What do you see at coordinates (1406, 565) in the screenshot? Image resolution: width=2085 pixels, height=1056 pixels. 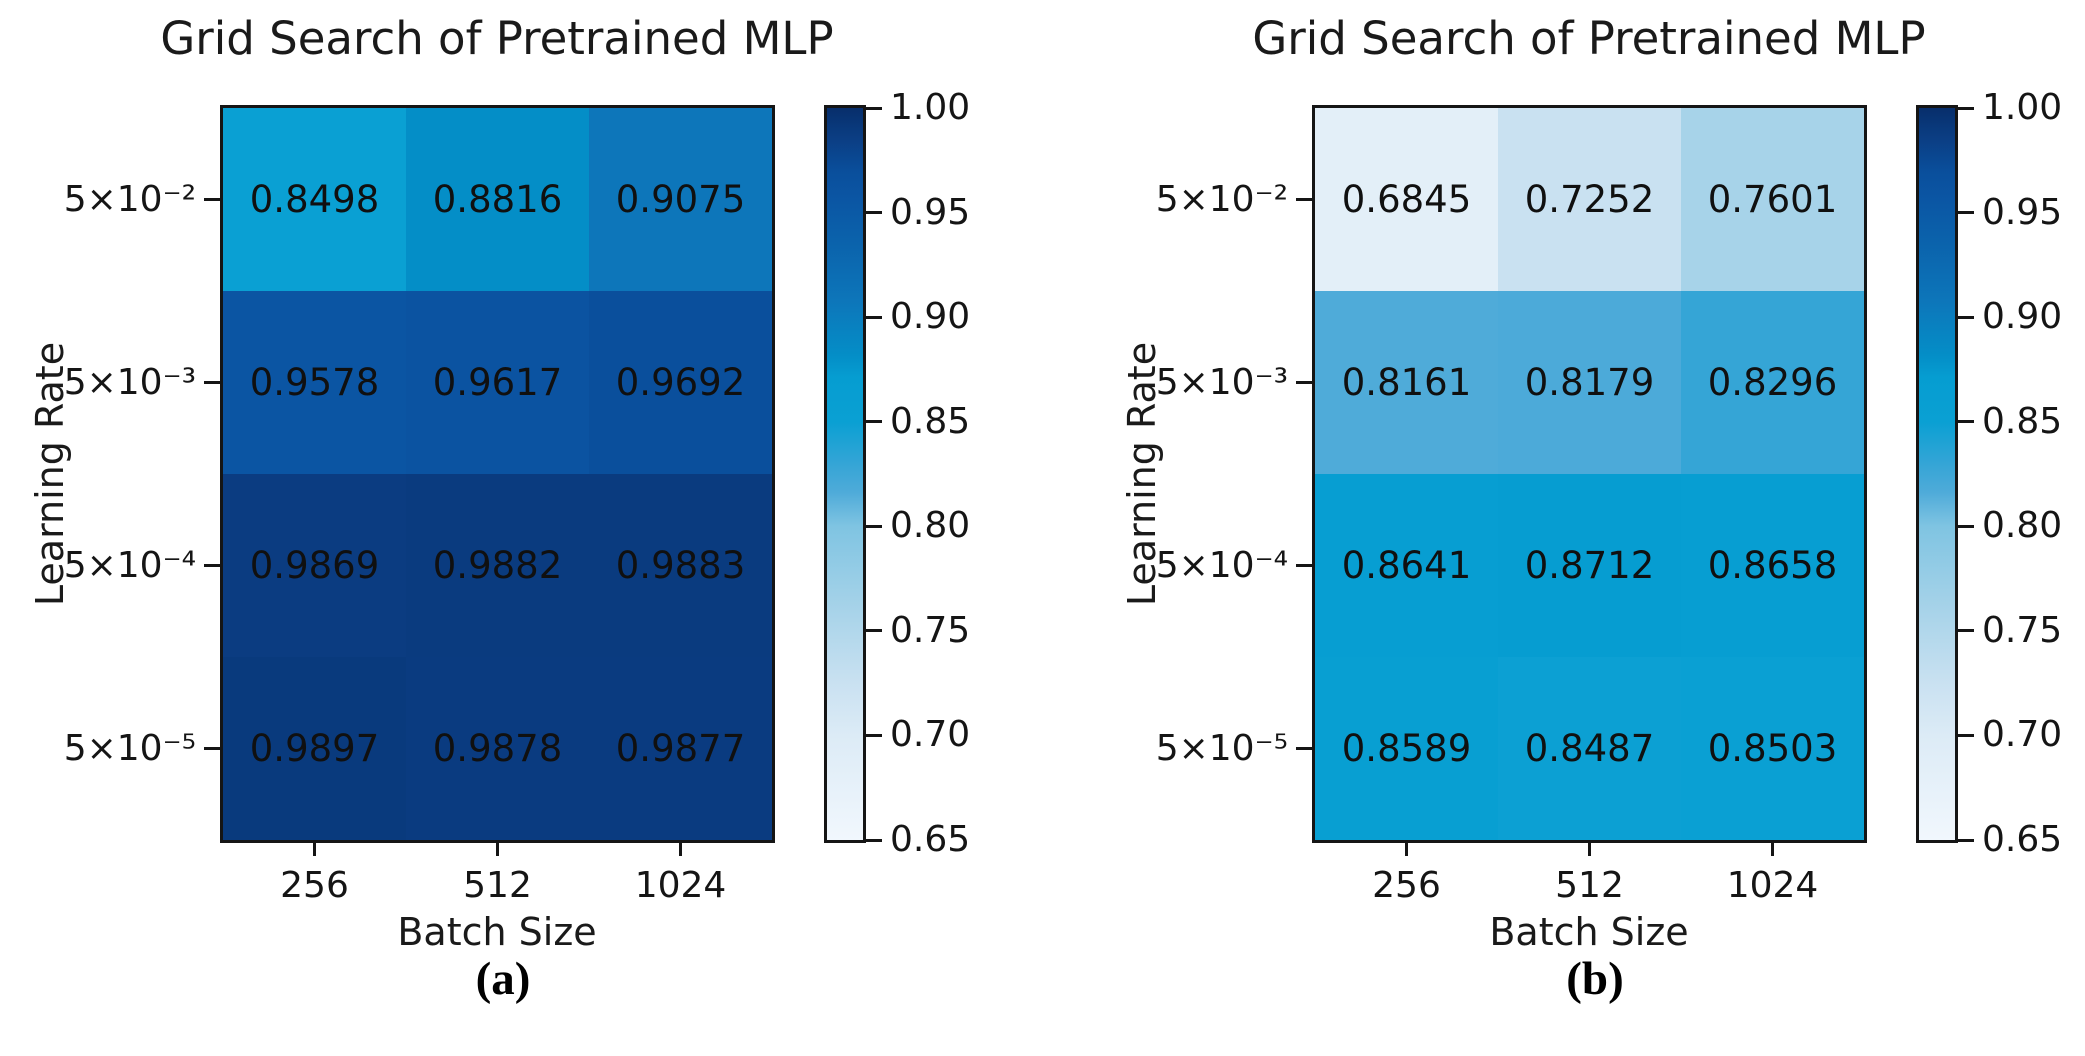 I see `heatmap-cell: 0.8641` at bounding box center [1406, 565].